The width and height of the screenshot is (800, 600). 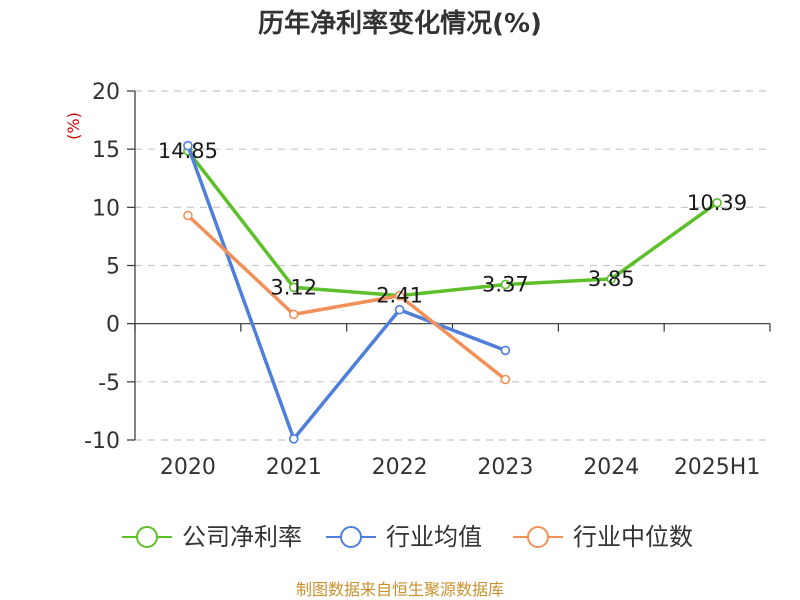 I want to click on data-label: 3.85, so click(x=611, y=279).